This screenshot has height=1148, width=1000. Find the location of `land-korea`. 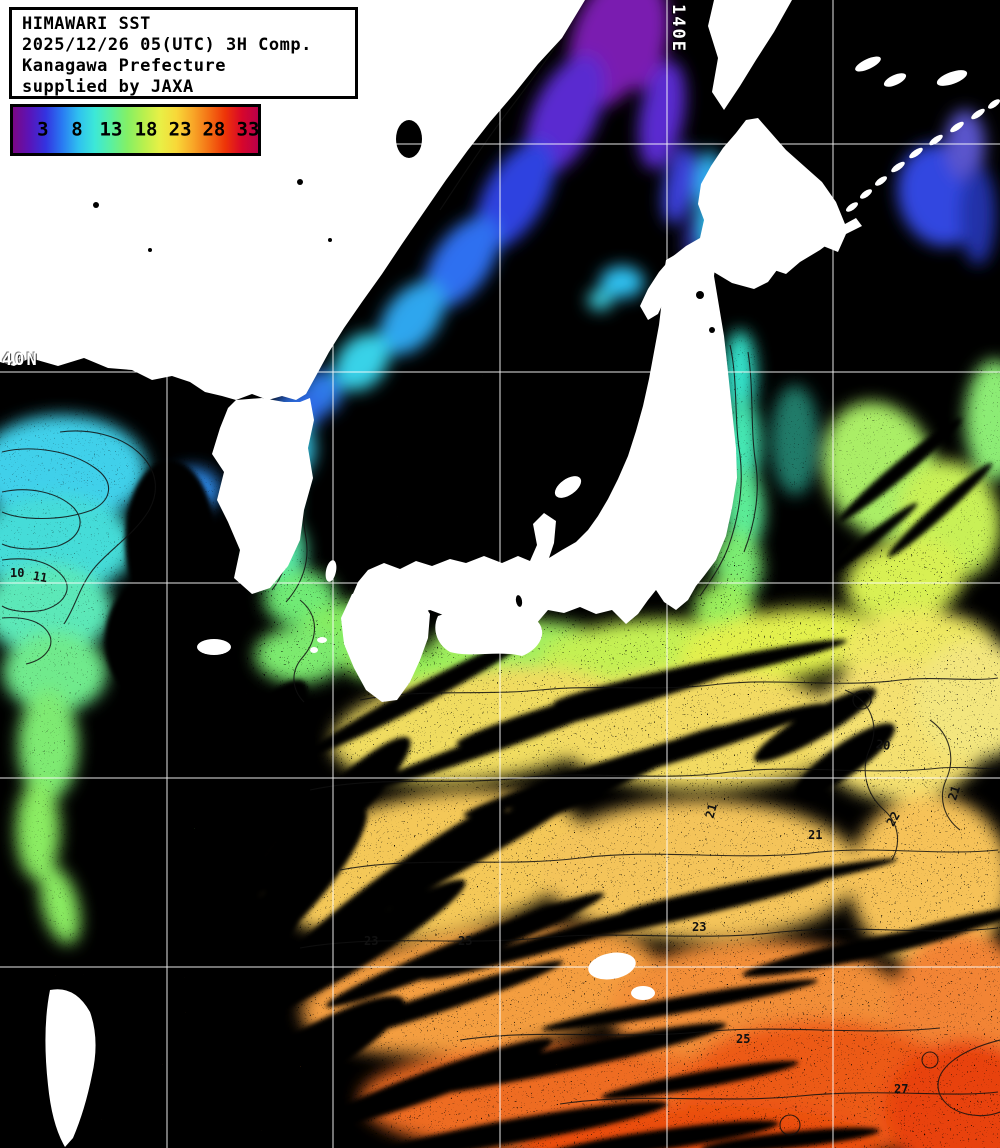

land-korea is located at coordinates (263, 496).